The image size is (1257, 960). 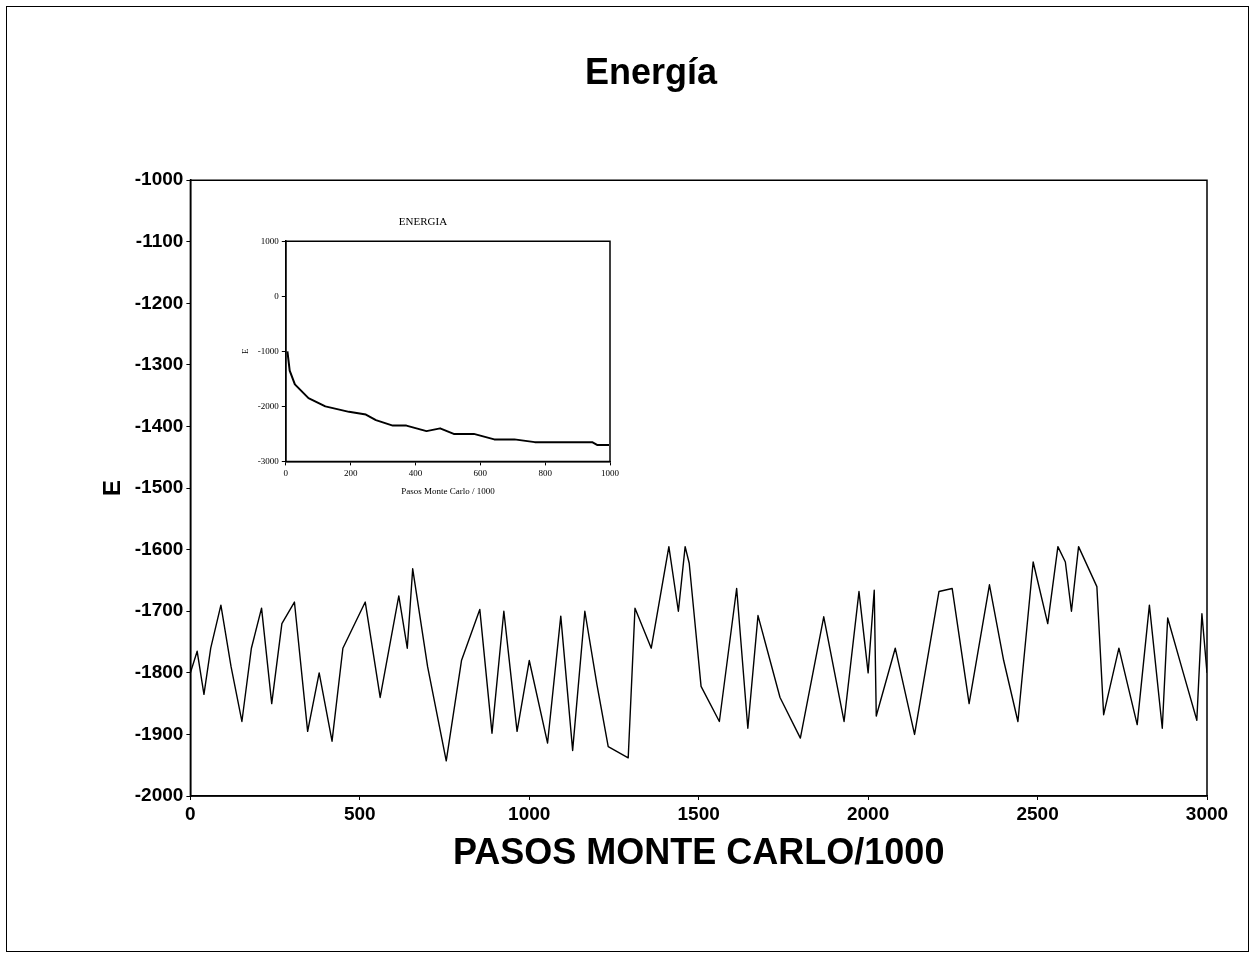 What do you see at coordinates (698, 813) in the screenshot?
I see `x-tick-label: 1500` at bounding box center [698, 813].